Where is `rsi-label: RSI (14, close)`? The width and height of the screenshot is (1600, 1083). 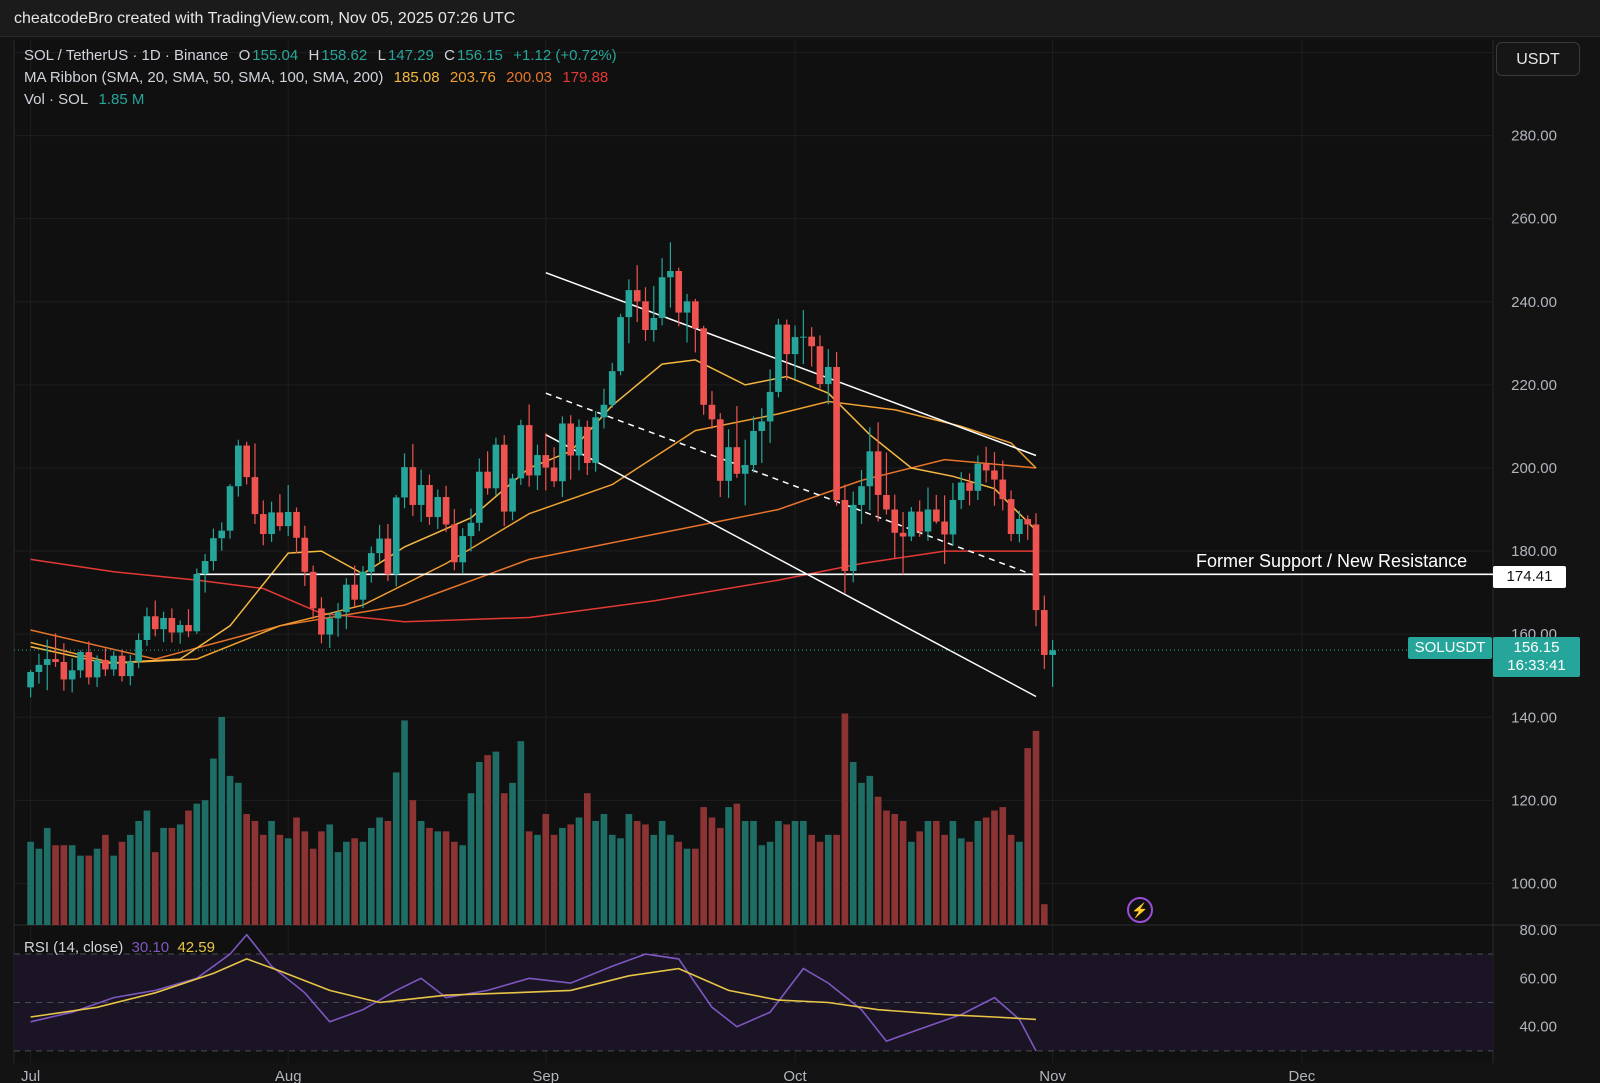 rsi-label: RSI (14, close) is located at coordinates (74, 947).